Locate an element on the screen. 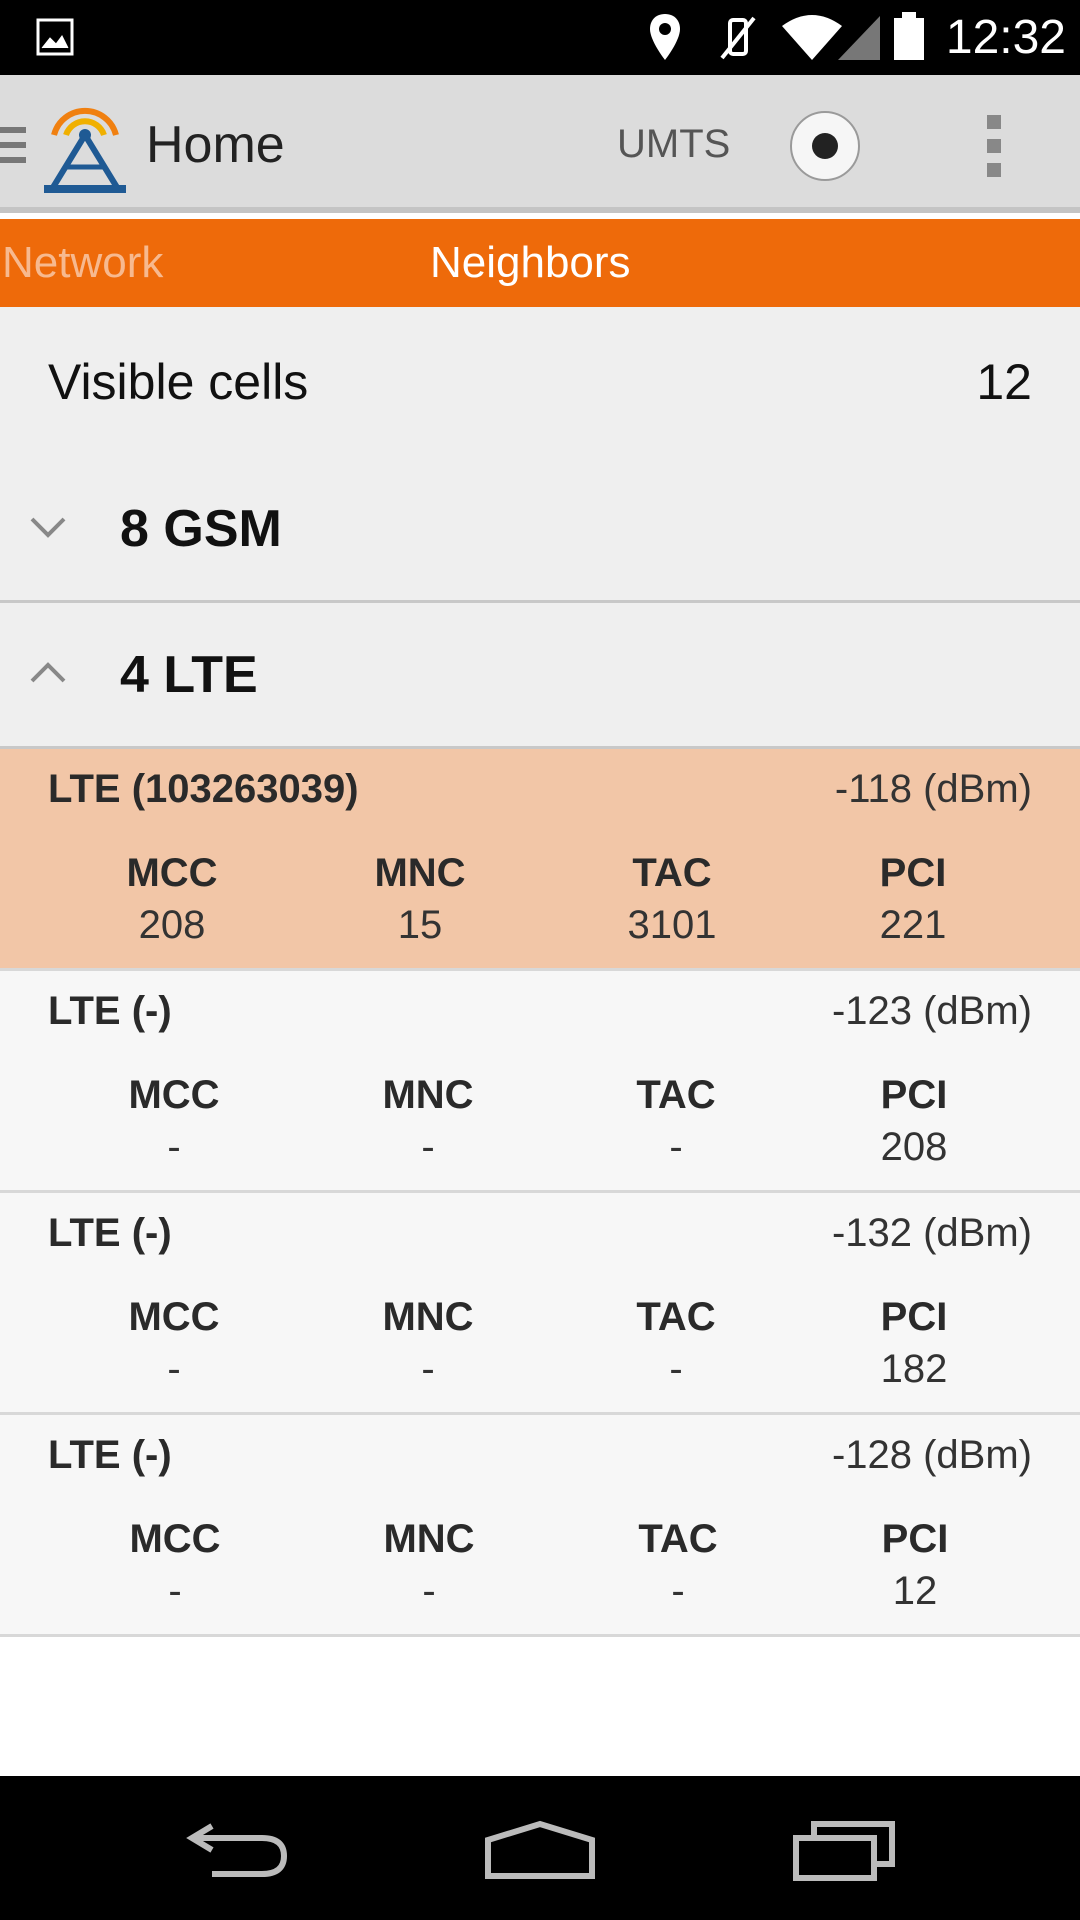 The height and width of the screenshot is (1920, 1080). app-logo-antenna-icon is located at coordinates (85, 144).